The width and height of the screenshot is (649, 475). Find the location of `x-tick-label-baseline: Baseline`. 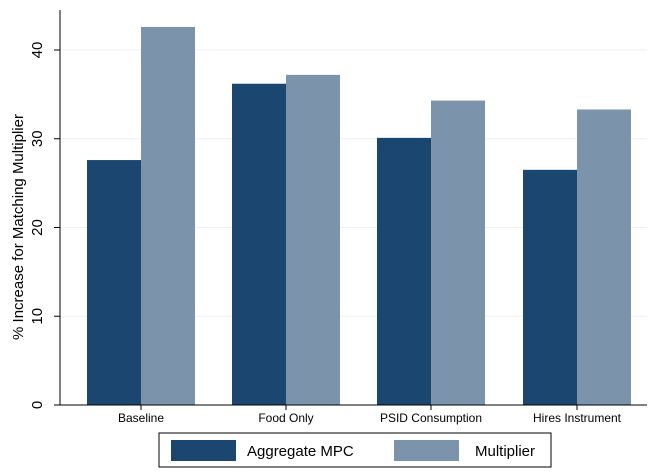

x-tick-label-baseline: Baseline is located at coordinates (141, 418).